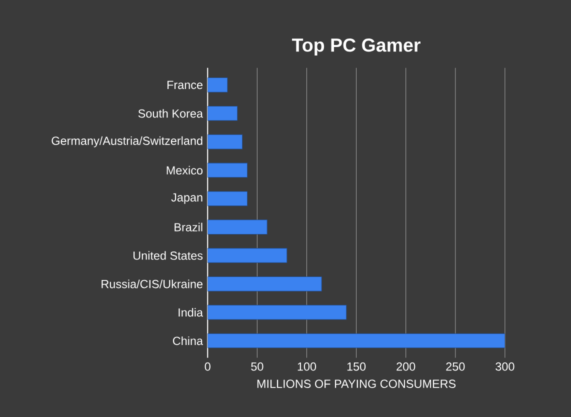  Describe the element at coordinates (152, 284) in the screenshot. I see `y-tick-label: Russia/CIS/Ukraine` at that location.